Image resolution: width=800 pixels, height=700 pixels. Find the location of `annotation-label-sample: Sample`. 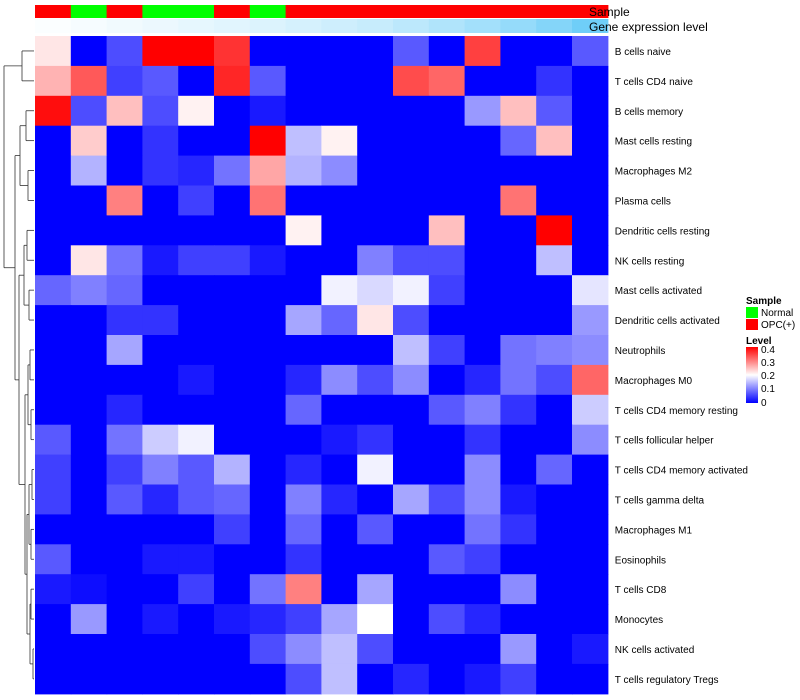

annotation-label-sample: Sample is located at coordinates (609, 12).